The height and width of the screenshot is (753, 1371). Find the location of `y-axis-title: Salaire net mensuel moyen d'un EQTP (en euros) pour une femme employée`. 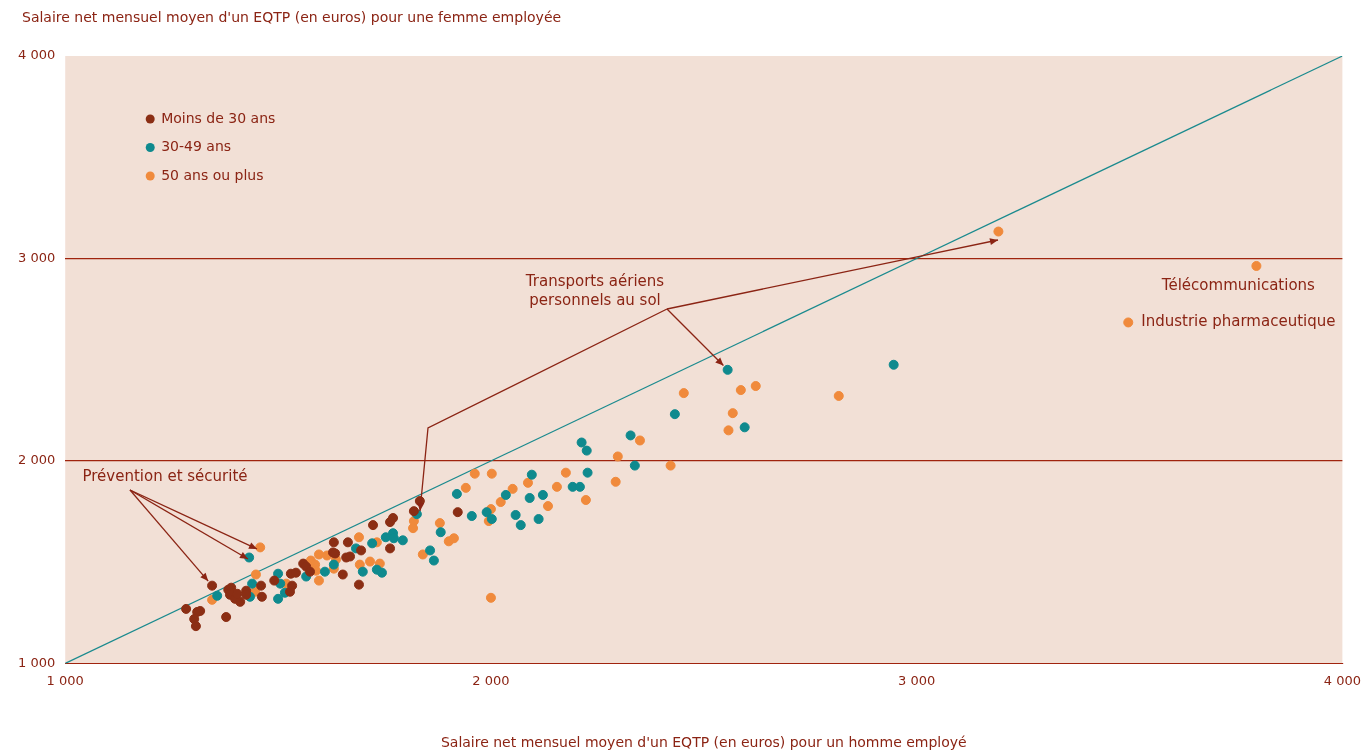

y-axis-title: Salaire net mensuel moyen d'un EQTP (en euros) pour une femme employée is located at coordinates (292, 16).